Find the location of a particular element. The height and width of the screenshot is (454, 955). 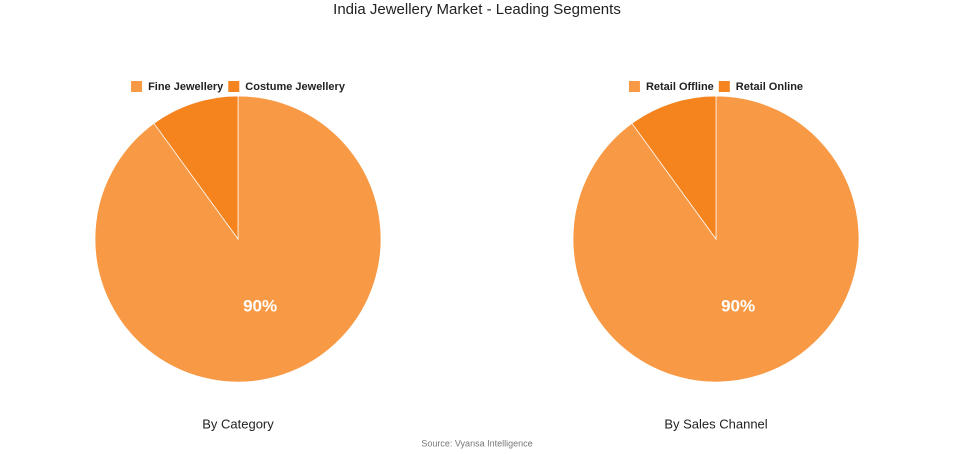

legend-label: Costume Jewellery is located at coordinates (295, 87).